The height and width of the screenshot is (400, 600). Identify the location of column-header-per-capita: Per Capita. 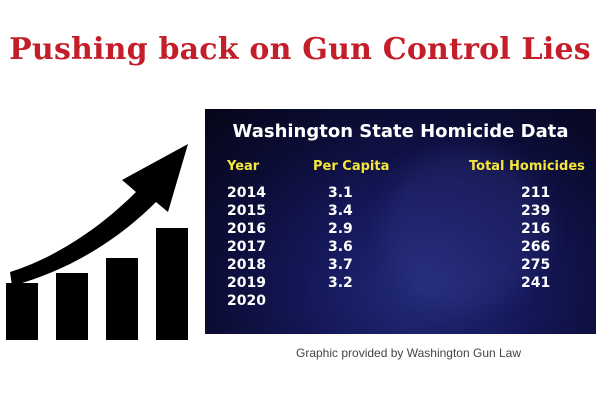
(351, 166).